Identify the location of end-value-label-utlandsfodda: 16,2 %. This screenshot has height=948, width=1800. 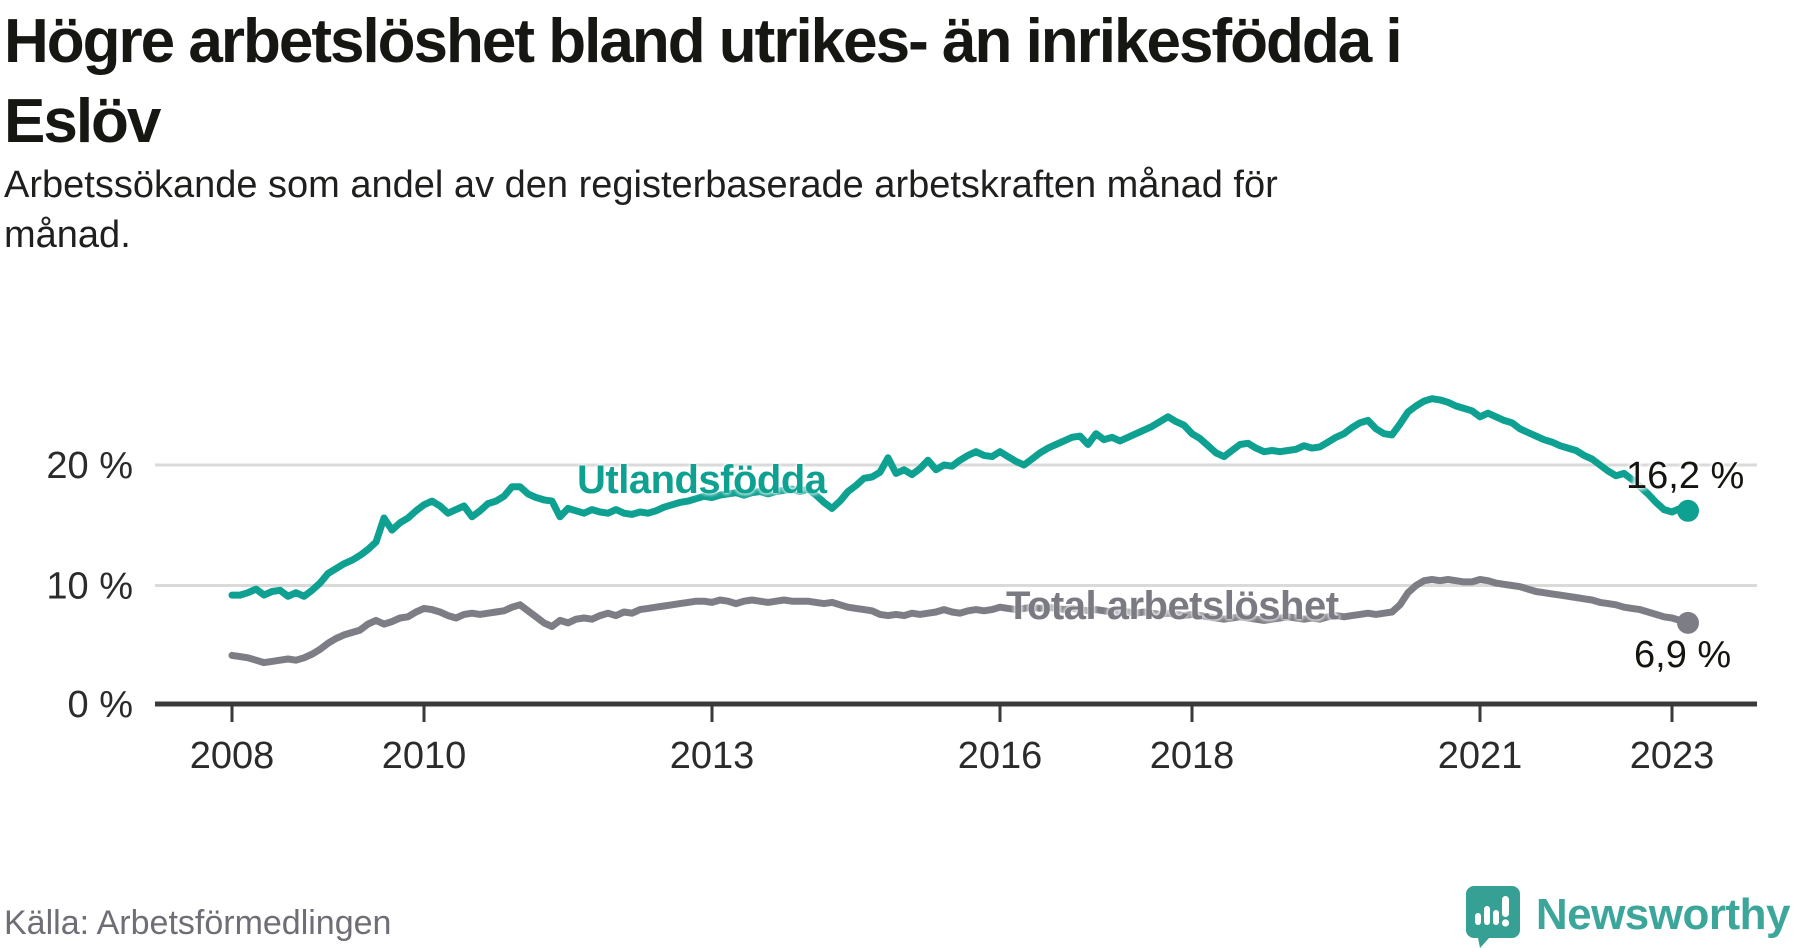
(1685, 476).